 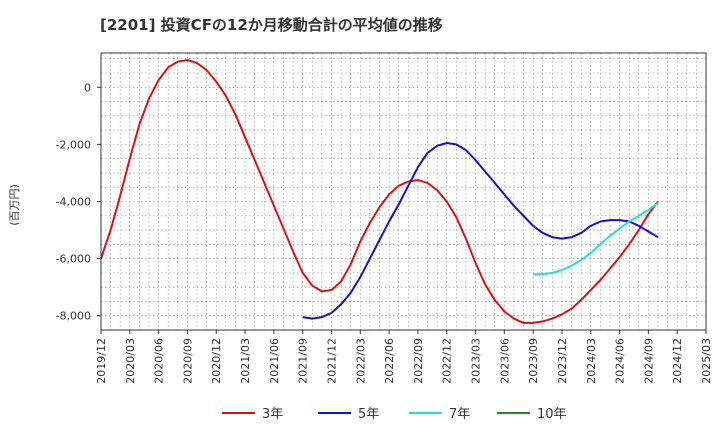 What do you see at coordinates (706, 361) in the screenshot?
I see `x-tick-label: 2025/03` at bounding box center [706, 361].